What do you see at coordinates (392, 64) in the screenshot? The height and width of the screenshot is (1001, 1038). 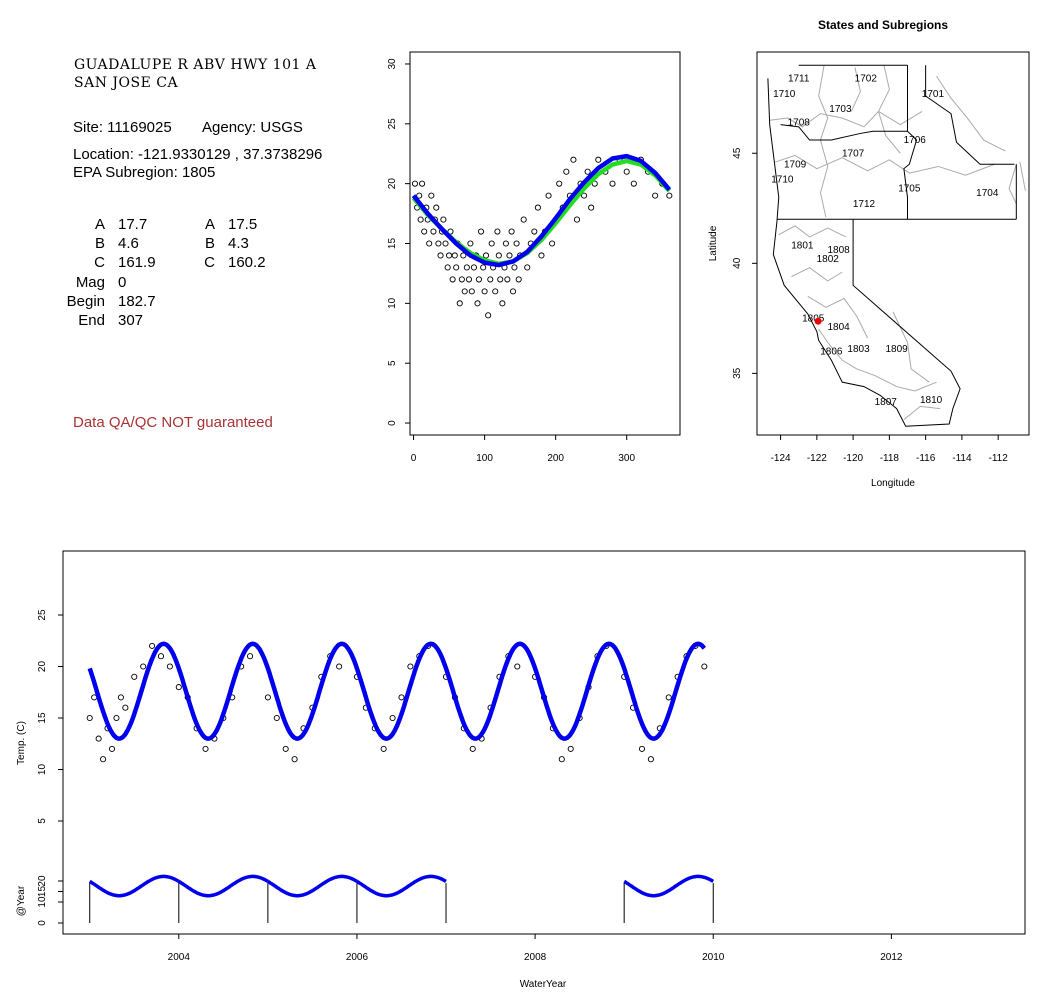 I see `y-tick-label: 30` at bounding box center [392, 64].